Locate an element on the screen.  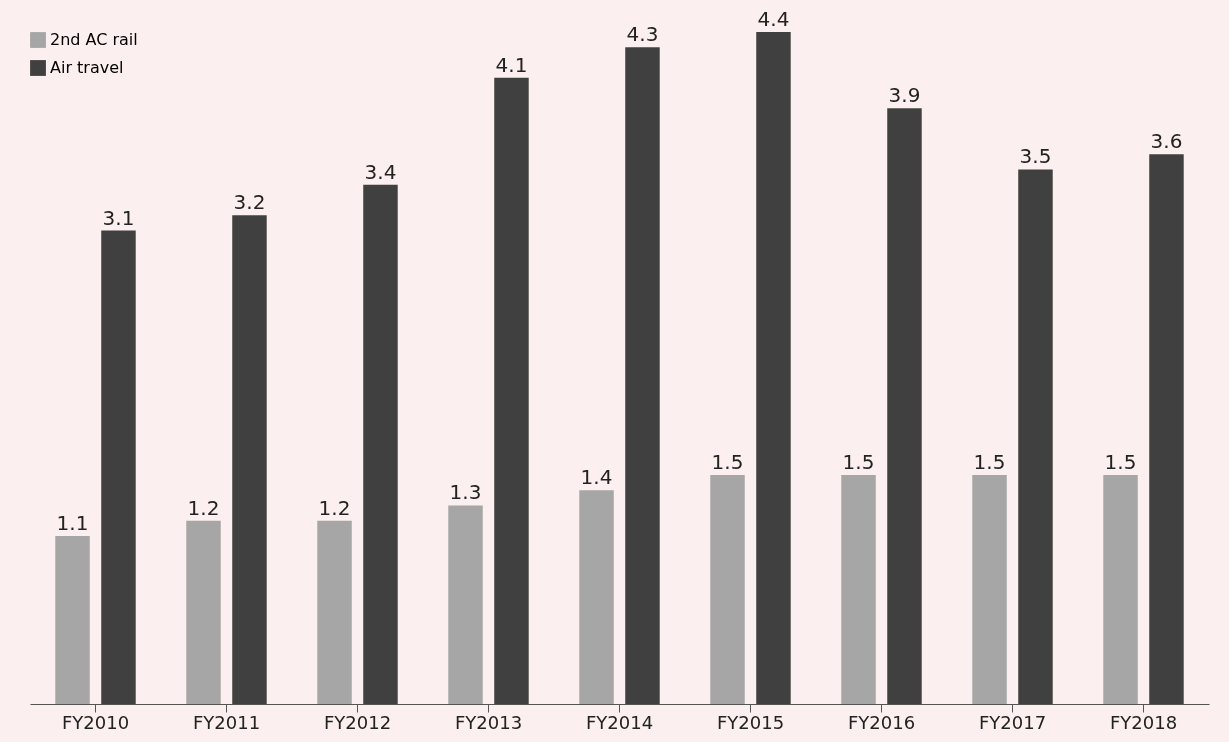
data-label: 4.3 is located at coordinates (642, 34).